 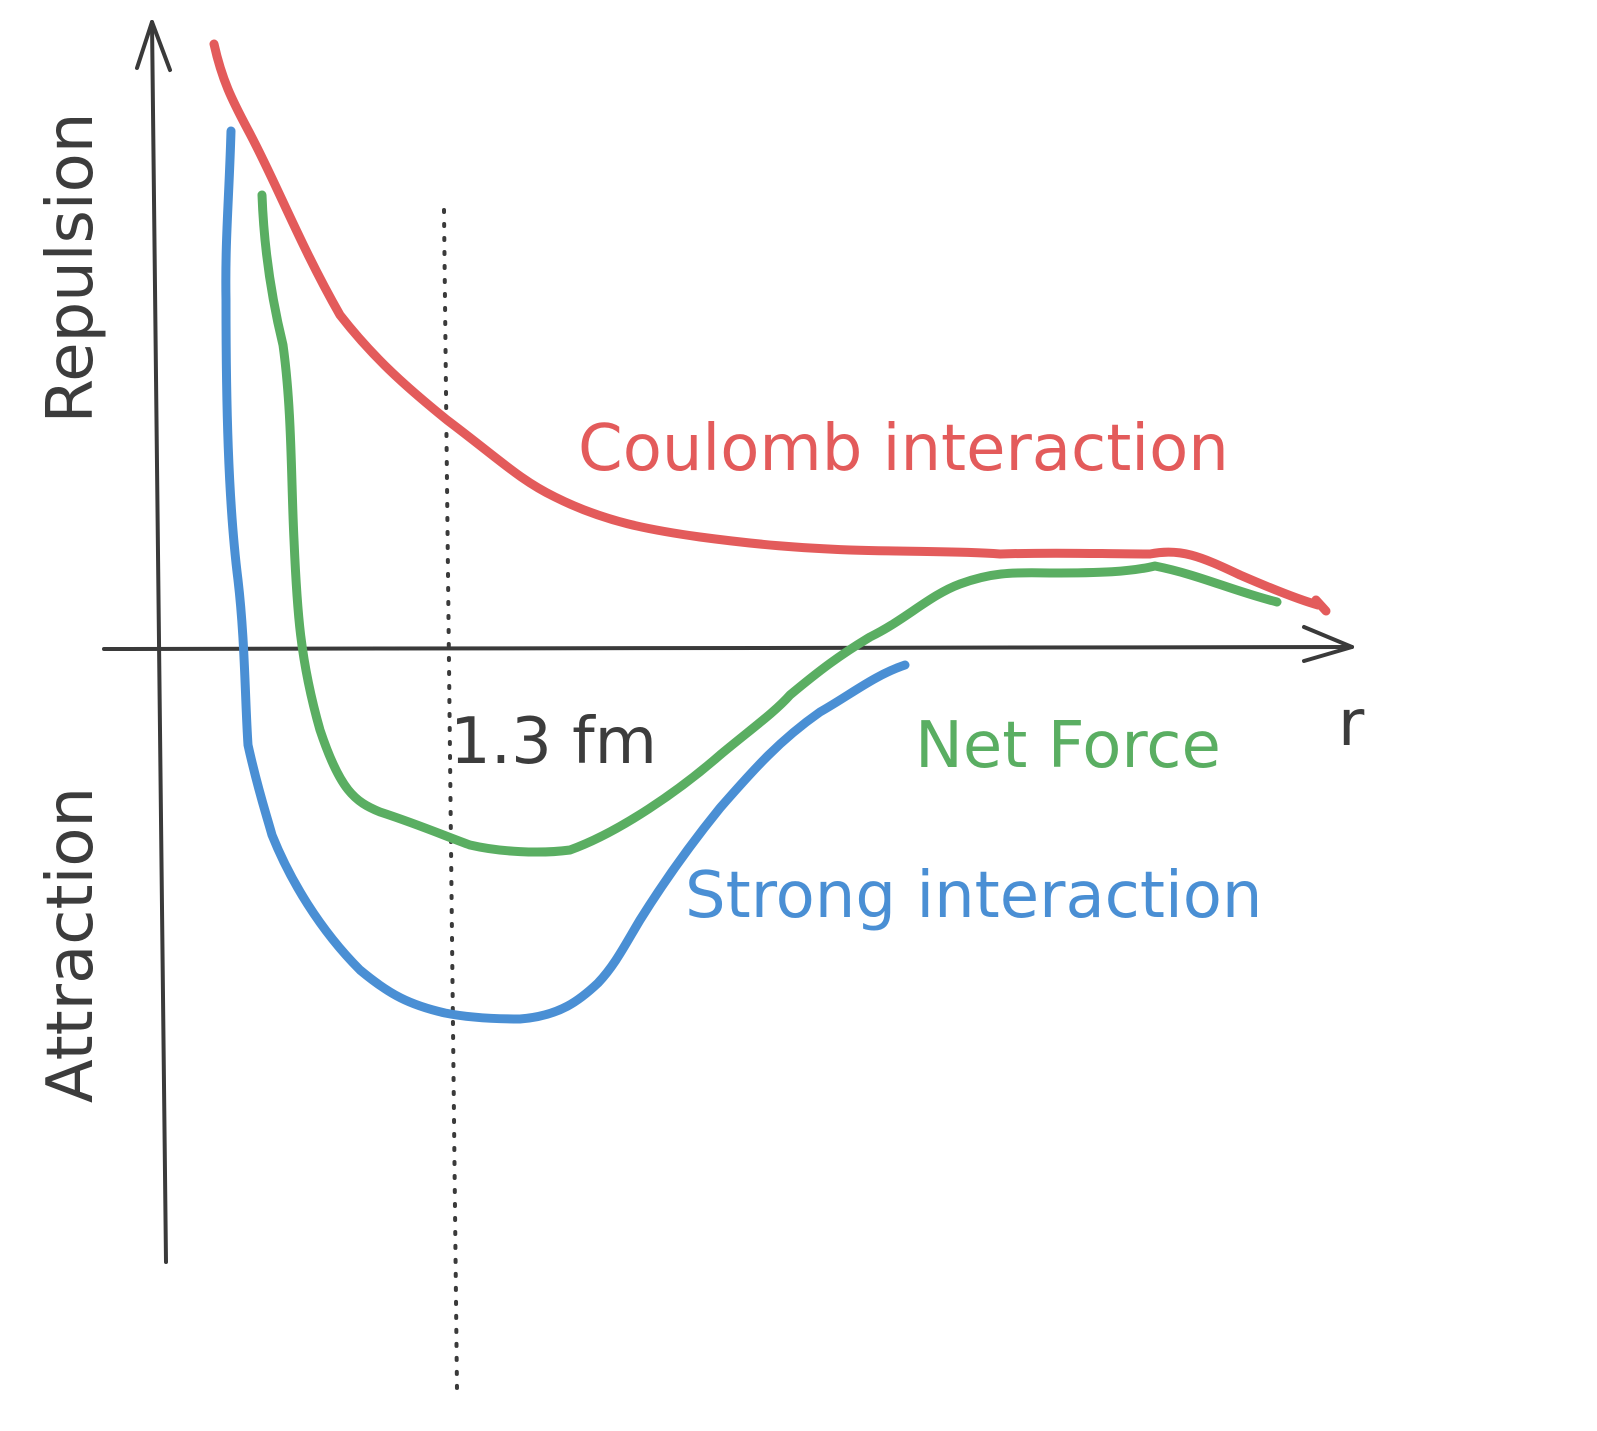 I want to click on distance-marker-label: 1.3 fm, so click(x=553, y=742).